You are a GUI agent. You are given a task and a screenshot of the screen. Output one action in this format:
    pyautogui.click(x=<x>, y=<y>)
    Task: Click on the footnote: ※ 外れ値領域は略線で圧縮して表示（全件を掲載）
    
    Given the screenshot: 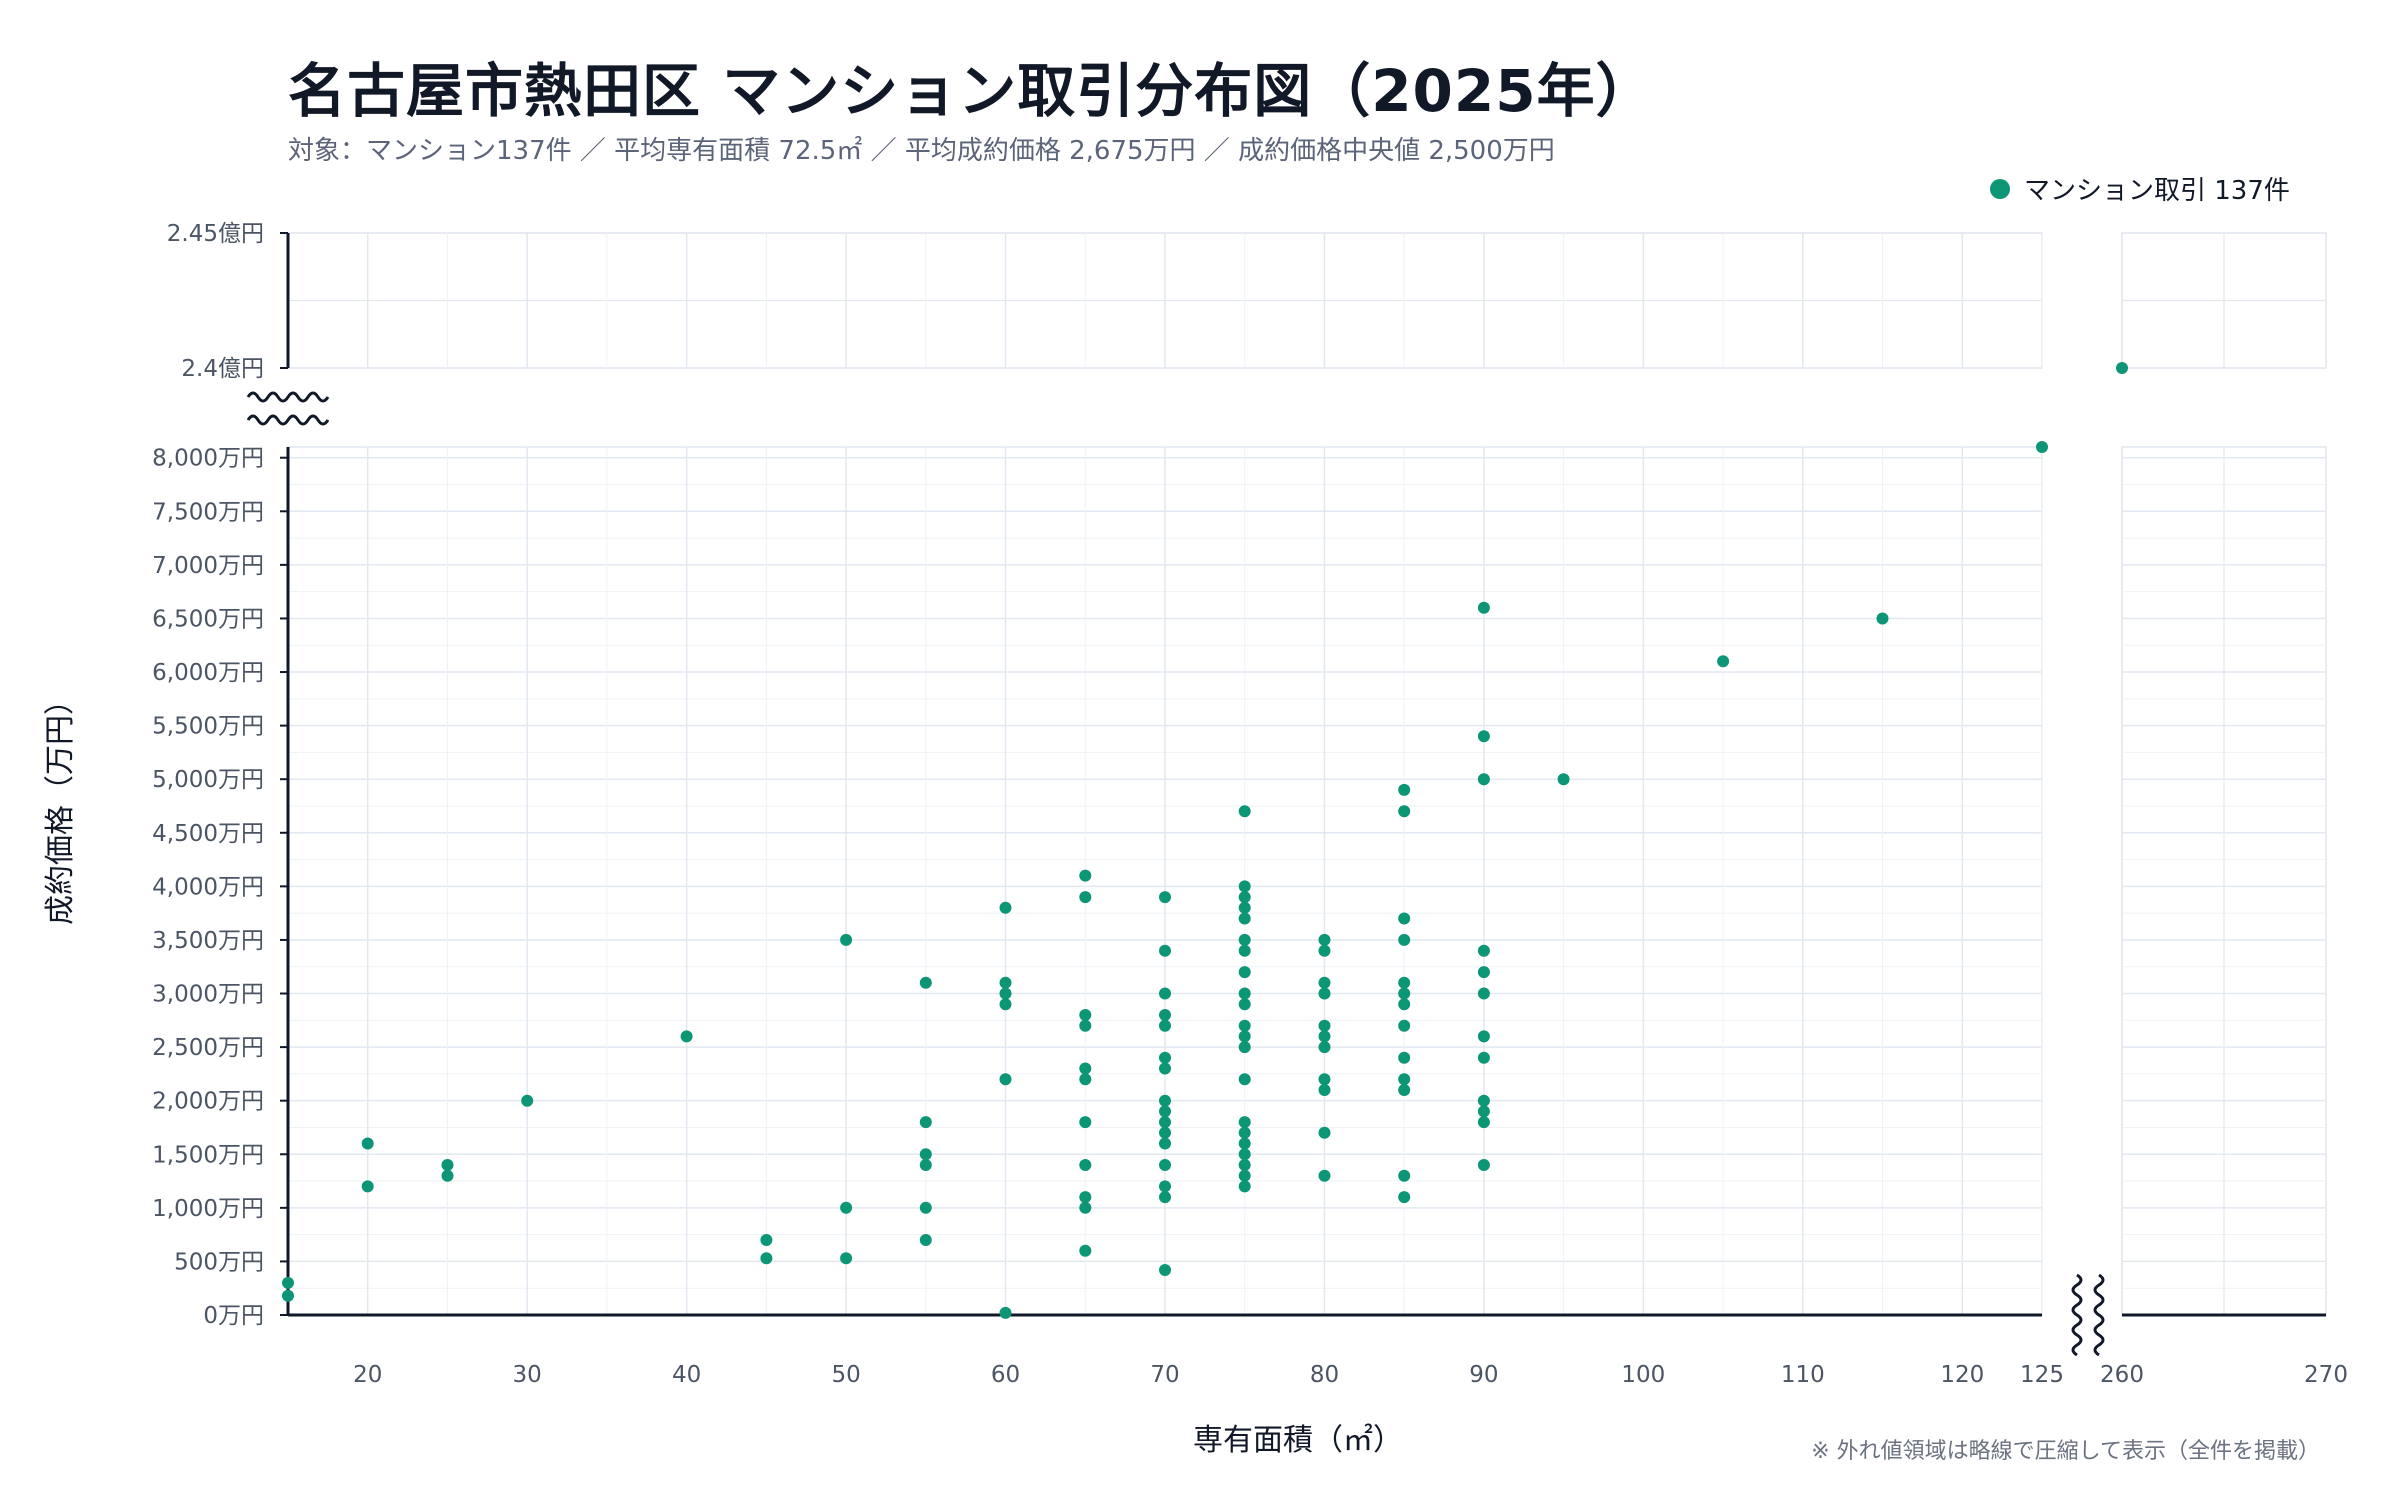 What is the action you would take?
    pyautogui.click(x=2065, y=1451)
    